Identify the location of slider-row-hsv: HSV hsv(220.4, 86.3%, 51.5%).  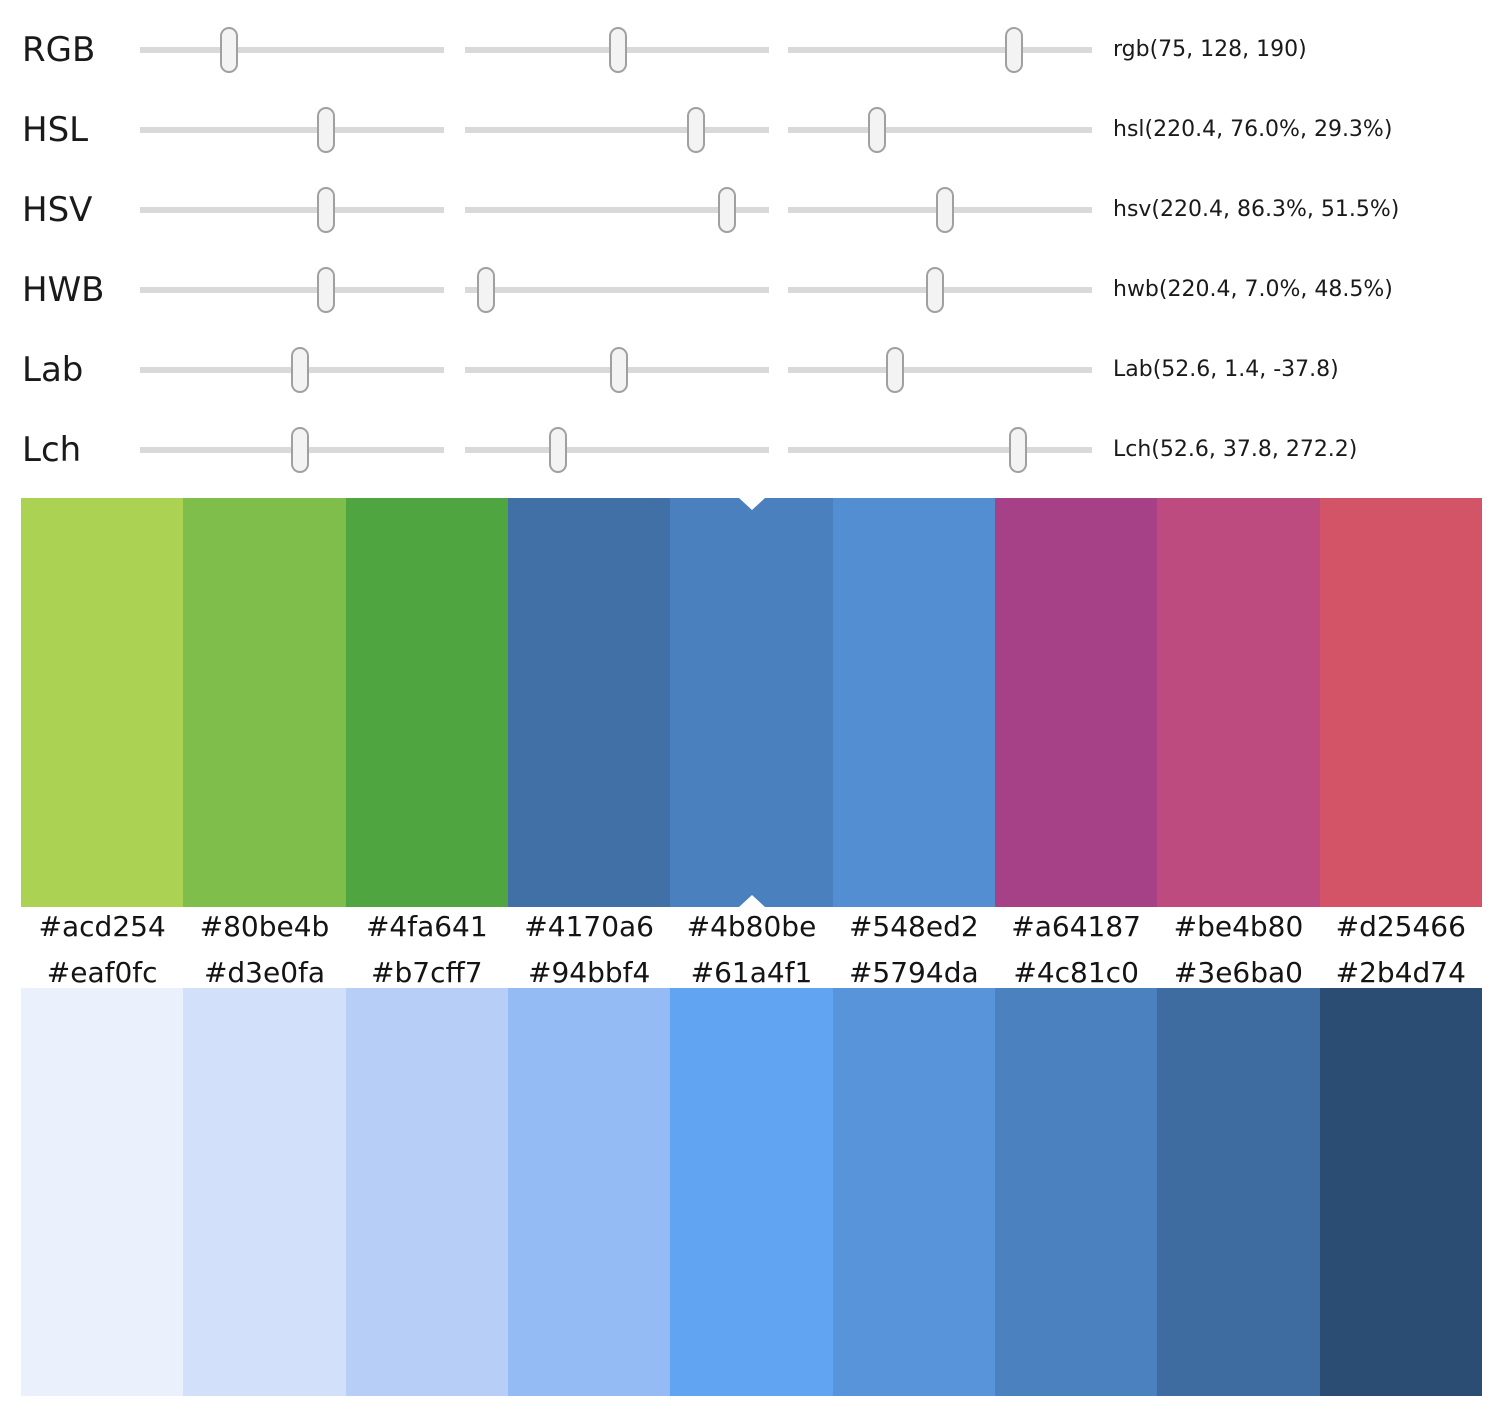
(750, 210).